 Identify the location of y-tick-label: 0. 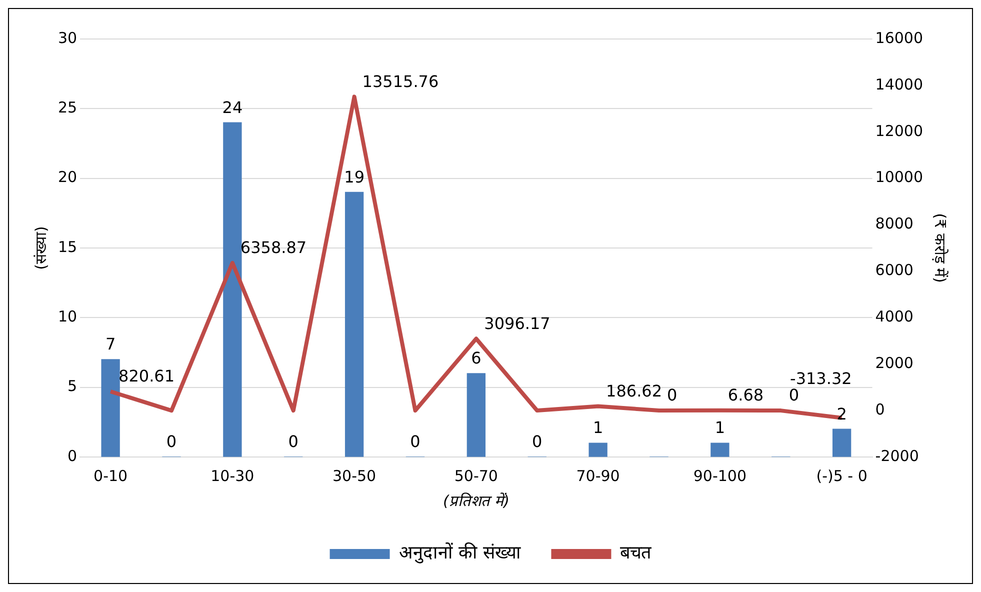
(73, 455).